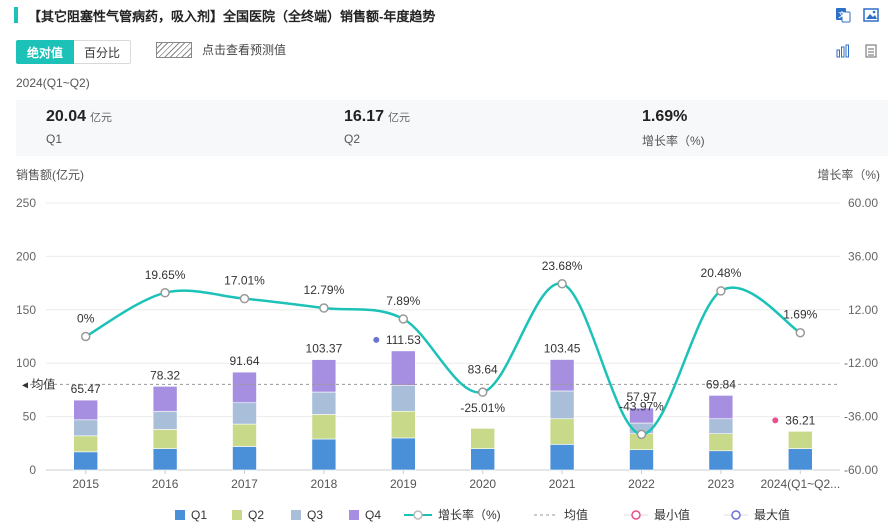 The height and width of the screenshot is (532, 894). Describe the element at coordinates (324, 349) in the screenshot. I see `total-label: 103.37` at that location.